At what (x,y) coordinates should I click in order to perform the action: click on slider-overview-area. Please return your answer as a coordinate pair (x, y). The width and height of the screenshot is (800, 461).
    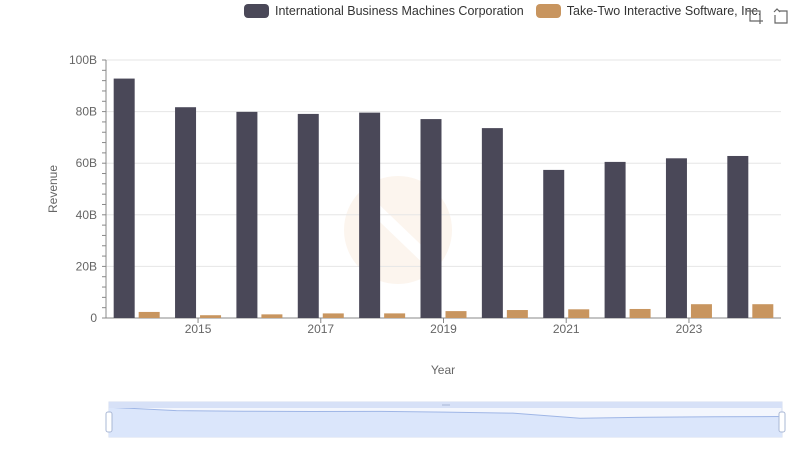
    Looking at the image, I should click on (445, 422).